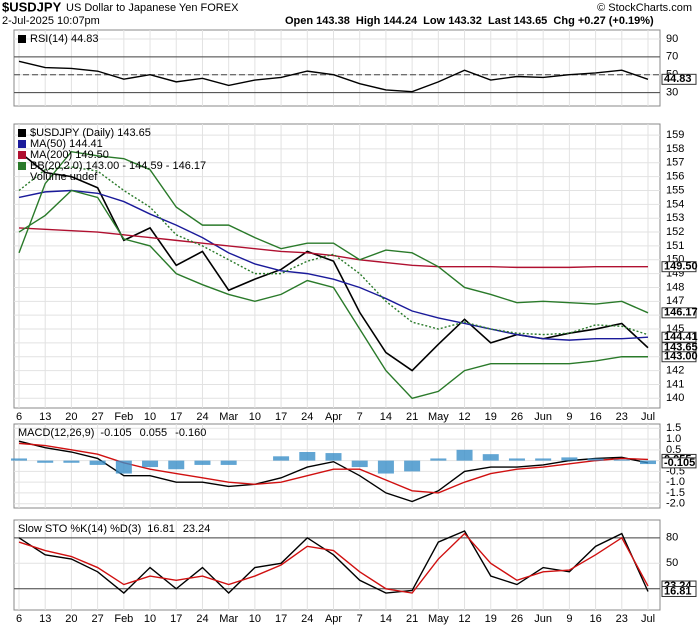 The height and width of the screenshot is (639, 700). What do you see at coordinates (56, 433) in the screenshot?
I see `legend-title: MACD(12,26,9)` at bounding box center [56, 433].